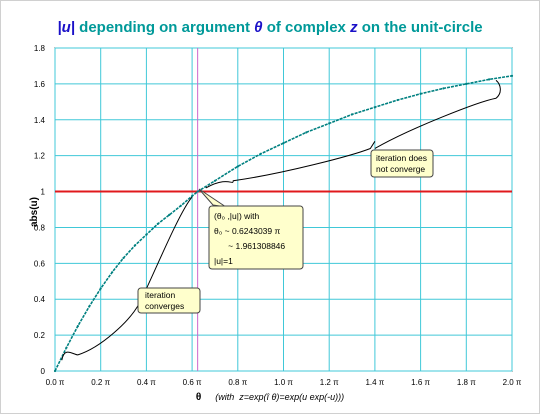  What do you see at coordinates (374, 382) in the screenshot?
I see `x-tick-label: 1.4 π` at bounding box center [374, 382].